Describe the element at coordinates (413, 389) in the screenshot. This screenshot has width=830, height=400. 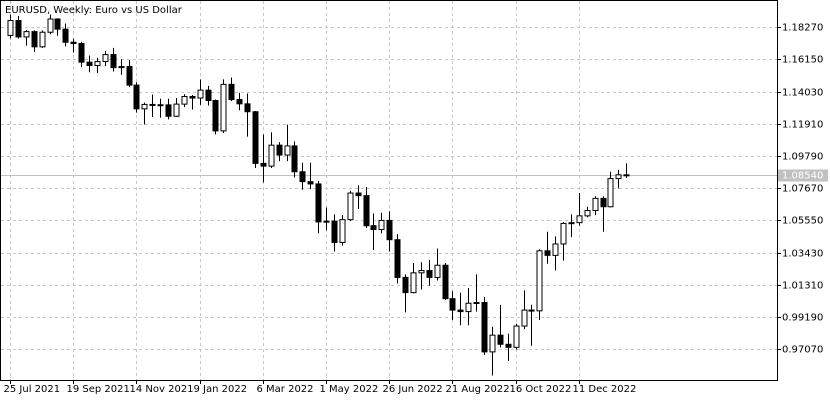
I see `x-tick-label: 26 Jun 2022` at that location.